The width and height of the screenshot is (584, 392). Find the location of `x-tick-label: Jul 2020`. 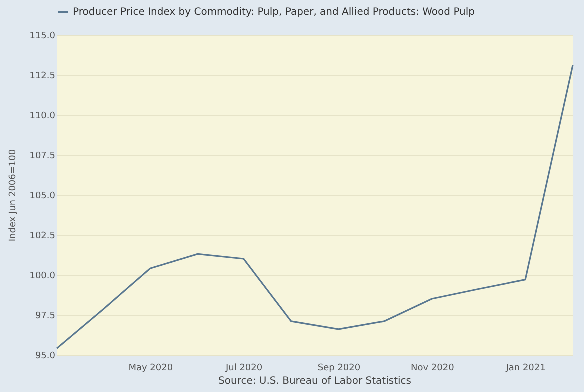

x-tick-label: Jul 2020 is located at coordinates (243, 369).